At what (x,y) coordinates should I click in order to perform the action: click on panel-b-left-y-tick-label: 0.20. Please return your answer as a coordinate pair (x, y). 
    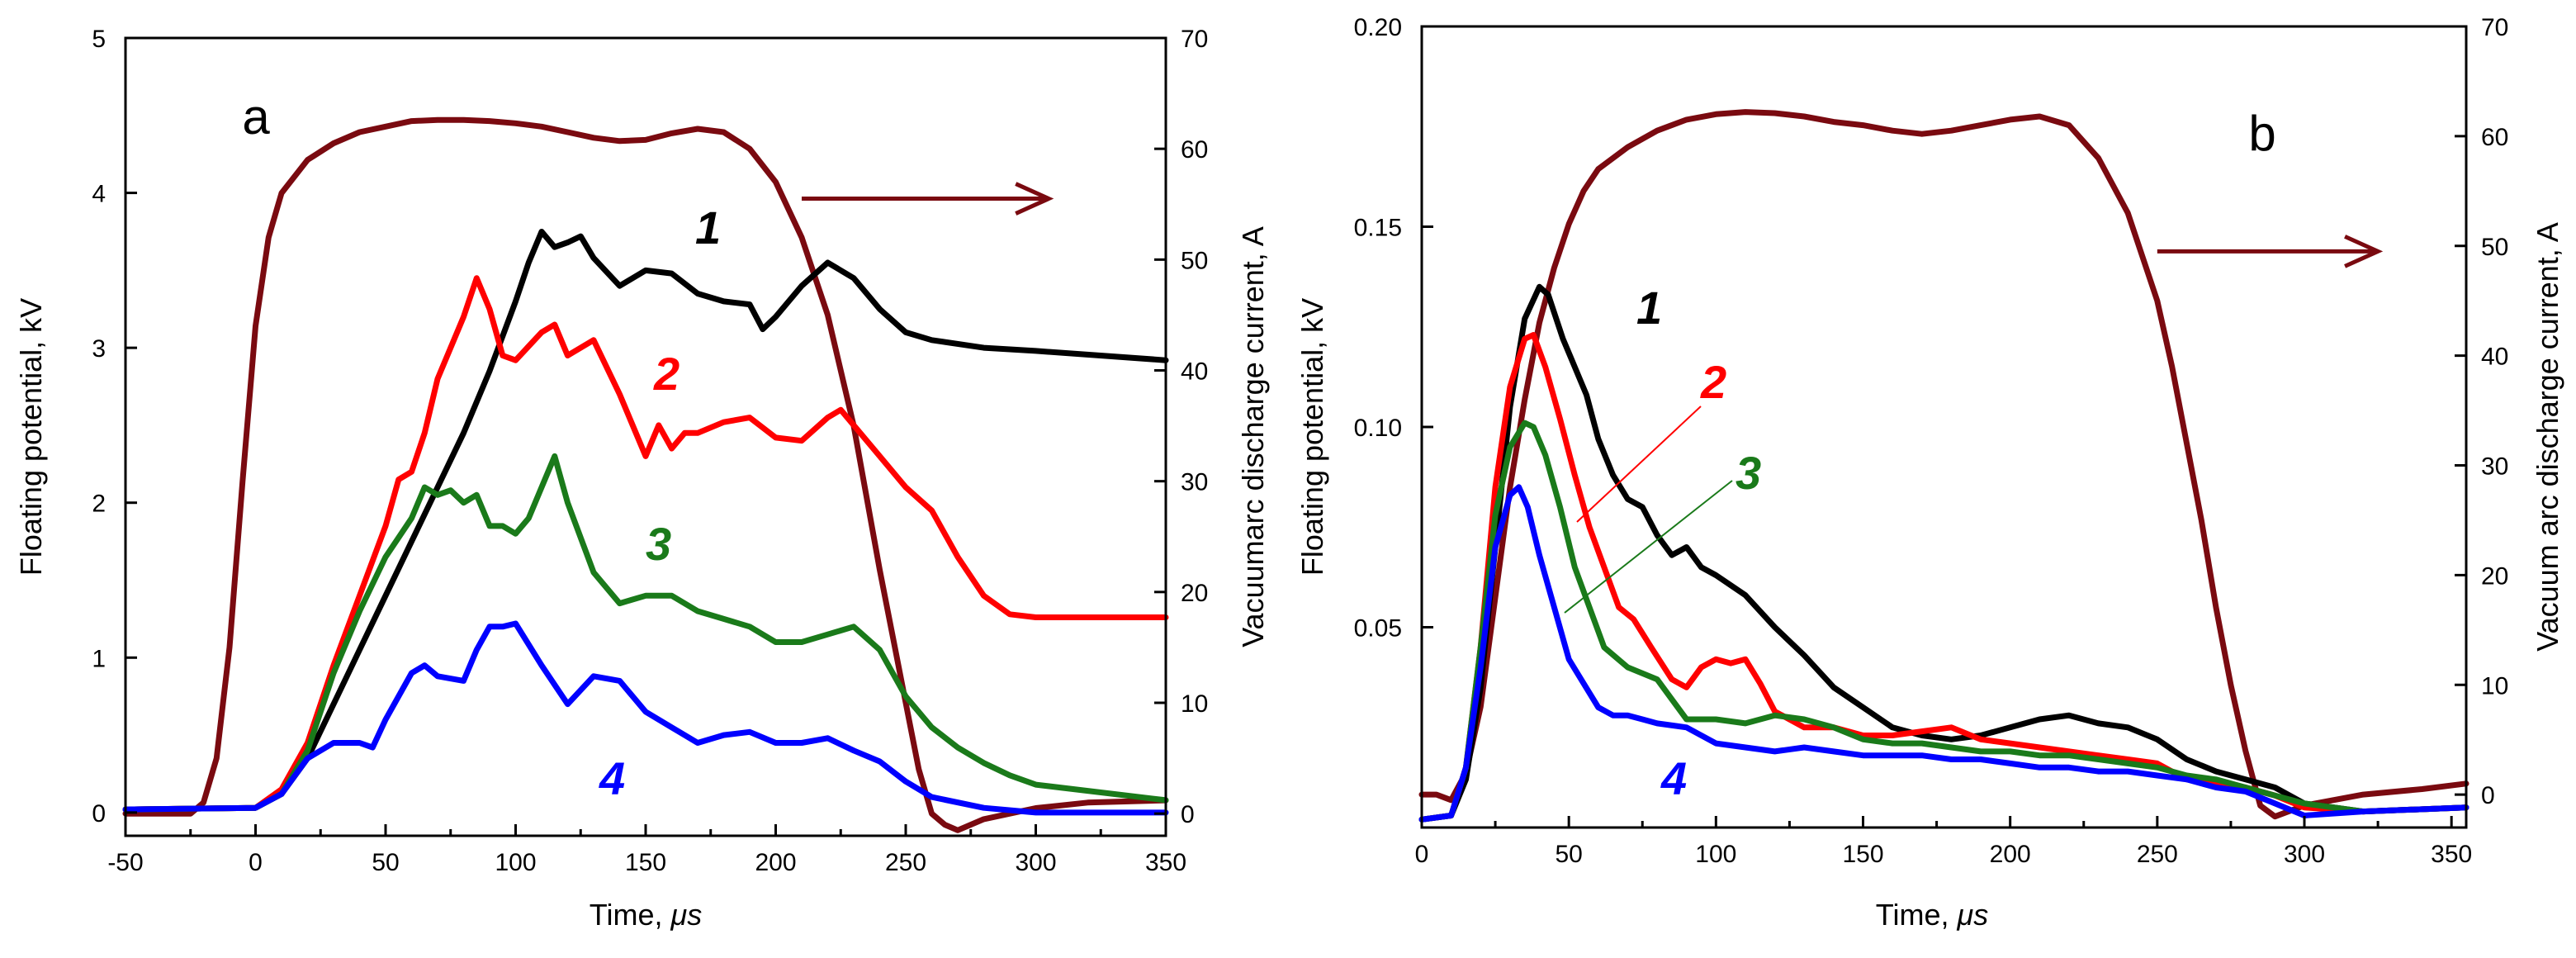
    Looking at the image, I should click on (1378, 28).